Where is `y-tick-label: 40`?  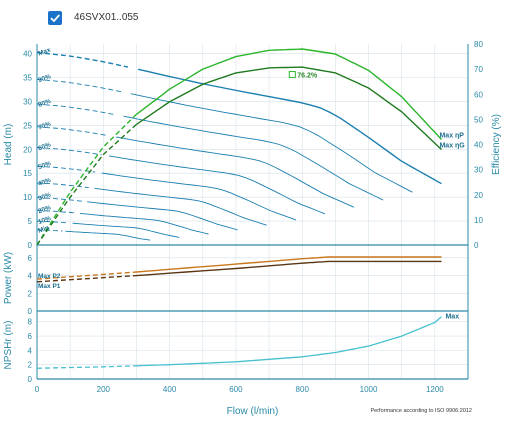
y-tick-label: 40 is located at coordinates (27, 54).